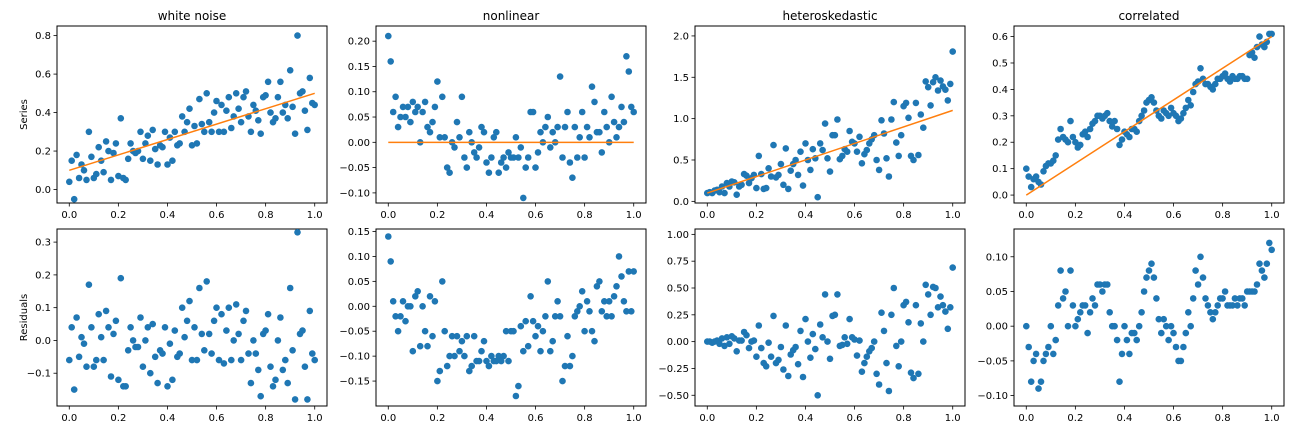 The image size is (1296, 432). I want to click on scatter-points, so click(1149, 315).